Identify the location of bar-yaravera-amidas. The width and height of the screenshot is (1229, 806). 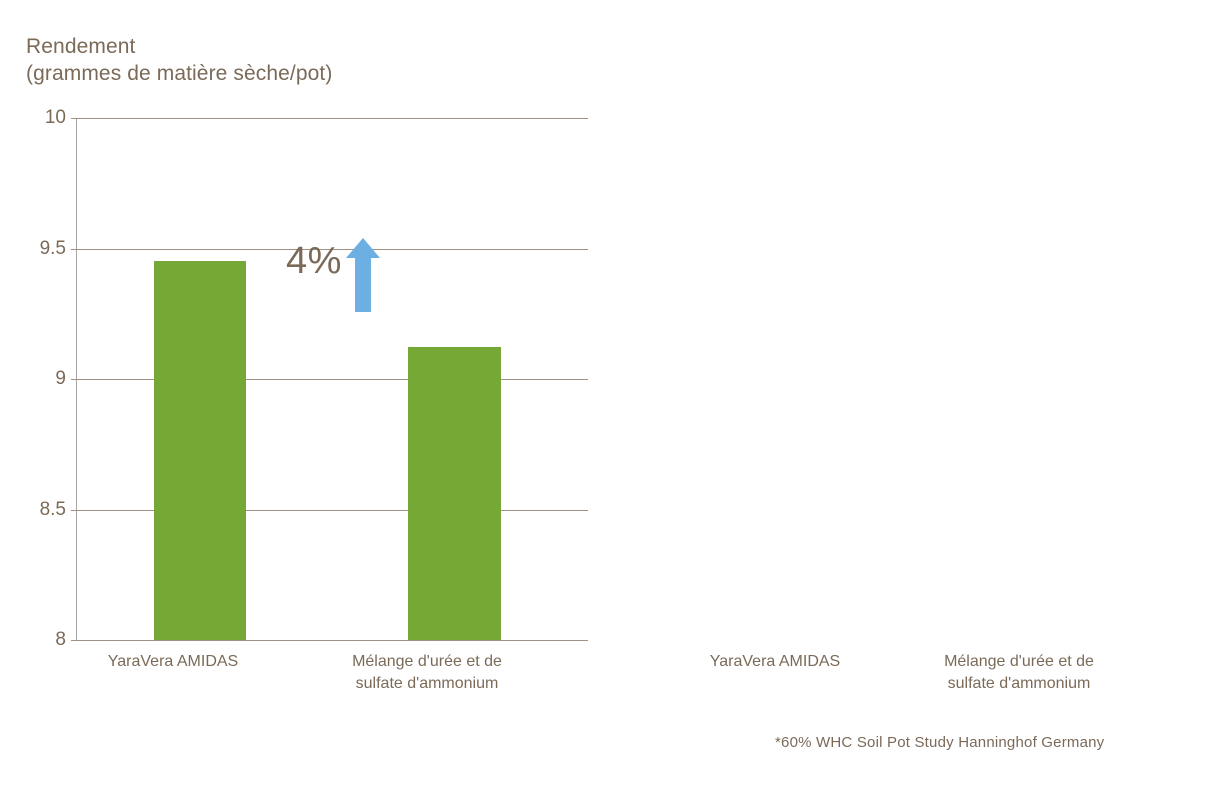
(200, 450).